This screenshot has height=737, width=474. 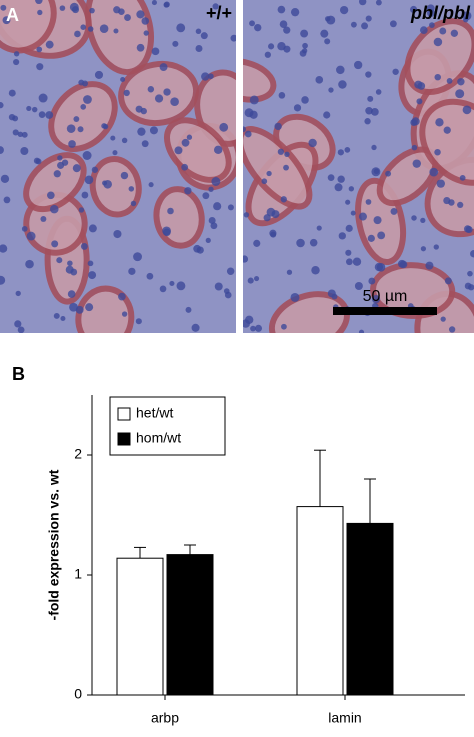 What do you see at coordinates (215, 108) in the screenshot?
I see `tubule` at bounding box center [215, 108].